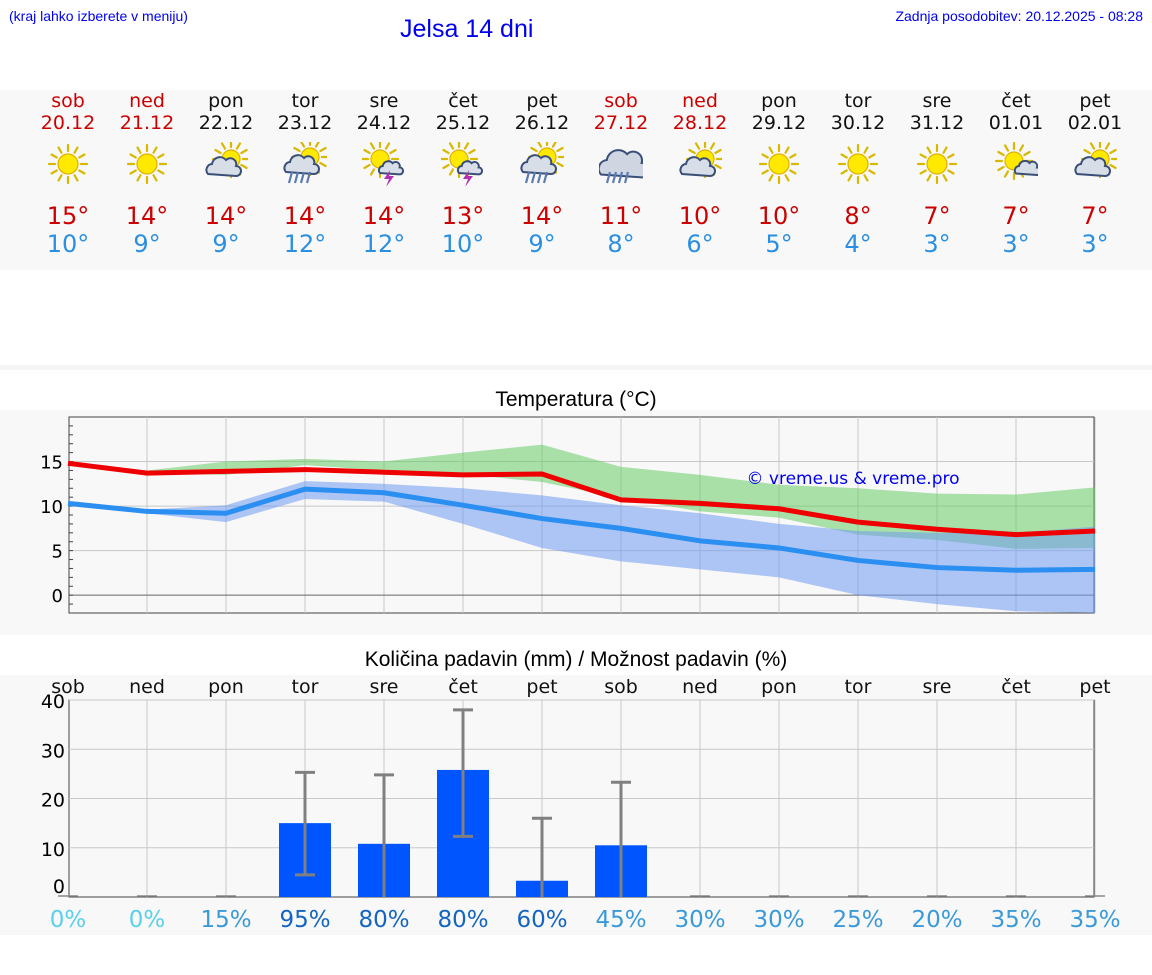 This screenshot has height=975, width=1152. I want to click on min-range-band, so click(581, 547).